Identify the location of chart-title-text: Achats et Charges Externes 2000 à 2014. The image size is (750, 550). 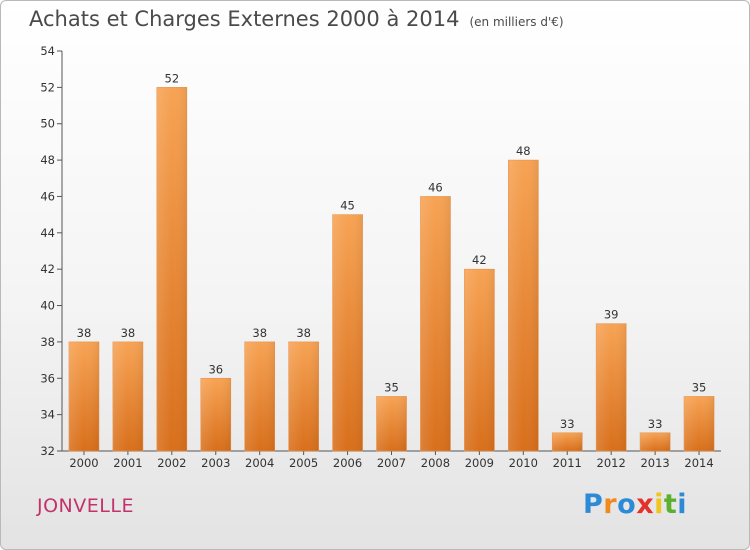
(244, 19).